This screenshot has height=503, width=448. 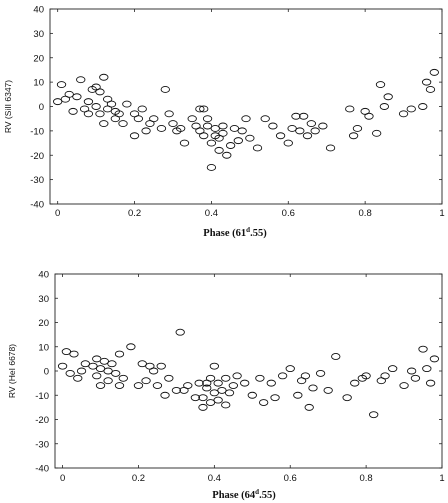 What do you see at coordinates (134, 213) in the screenshot?
I see `x-tick-label: 0.2` at bounding box center [134, 213].